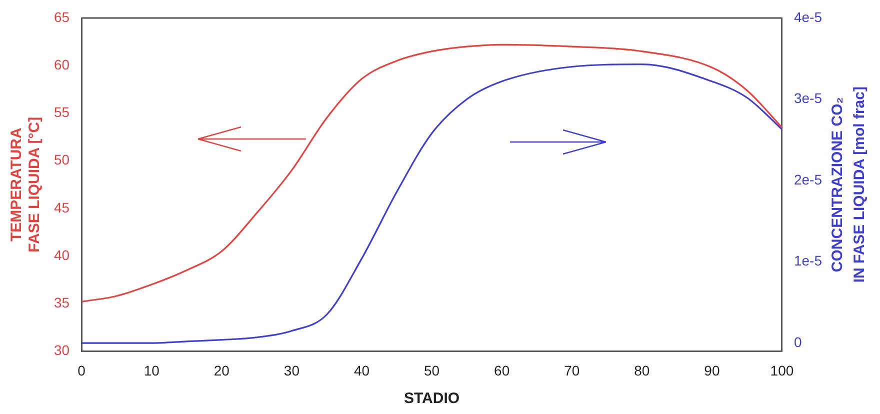 Image resolution: width=880 pixels, height=414 pixels. Describe the element at coordinates (808, 260) in the screenshot. I see `y2-tick-label: 1e-5` at that location.